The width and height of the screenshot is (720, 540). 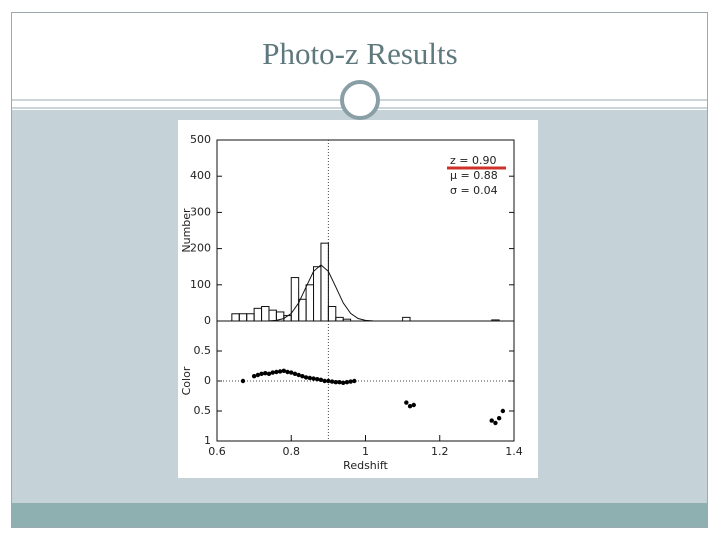 What do you see at coordinates (365, 451) in the screenshot?
I see `x-tick-label: 1` at bounding box center [365, 451].